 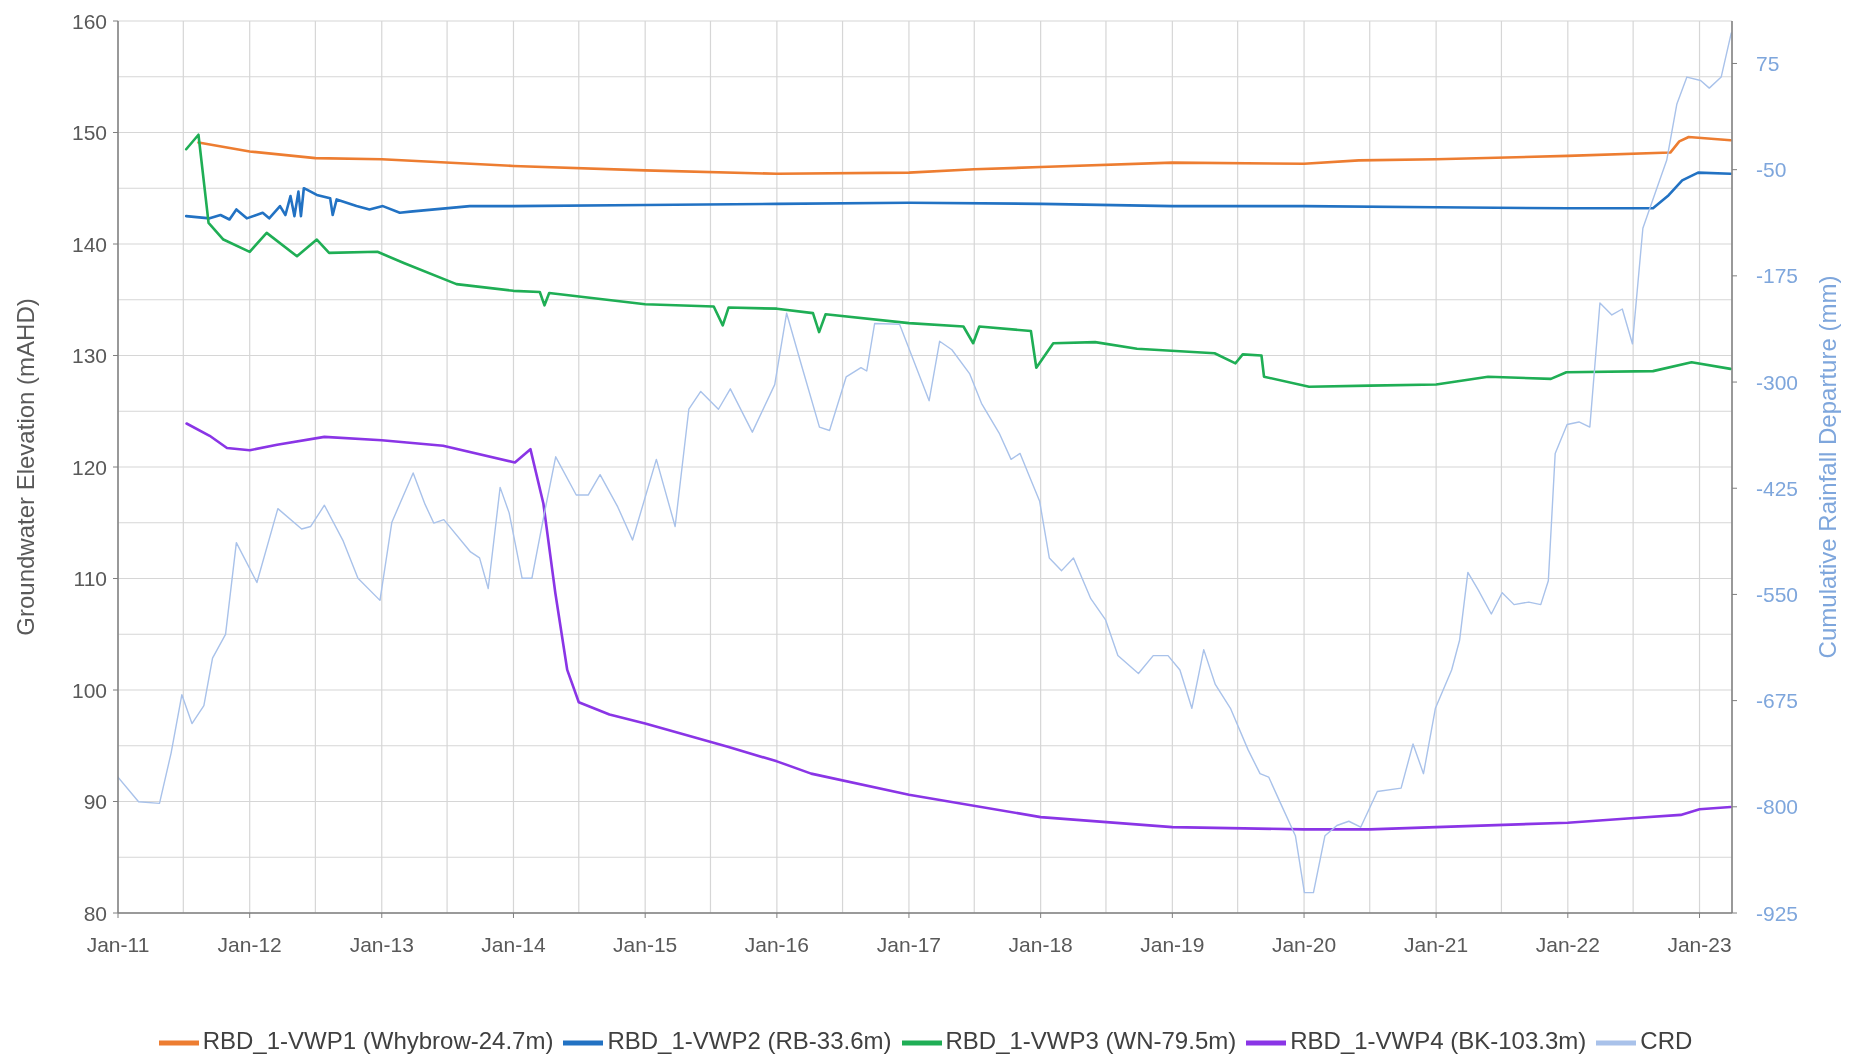 I want to click on y2-tick-label: -800, so click(x=1777, y=807).